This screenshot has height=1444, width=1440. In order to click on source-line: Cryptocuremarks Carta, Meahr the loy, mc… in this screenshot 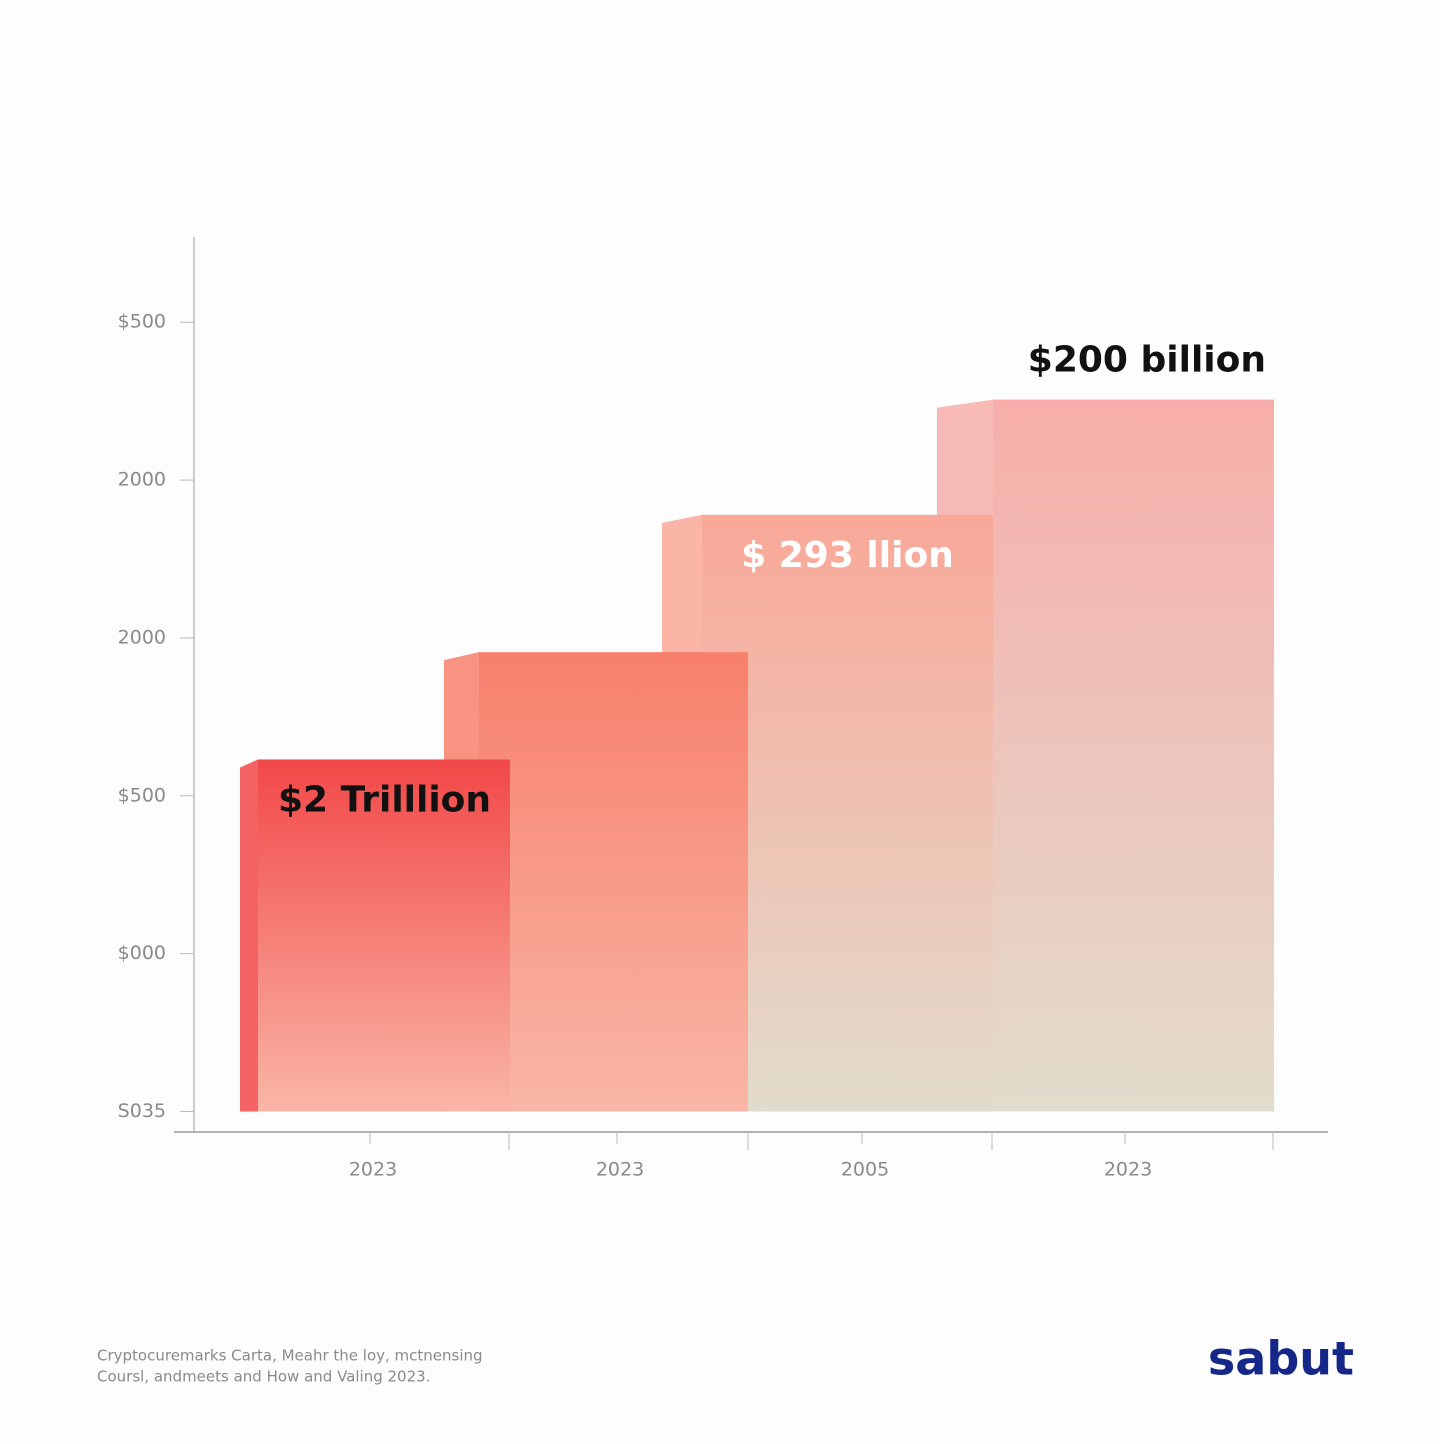, I will do `click(290, 1356)`.